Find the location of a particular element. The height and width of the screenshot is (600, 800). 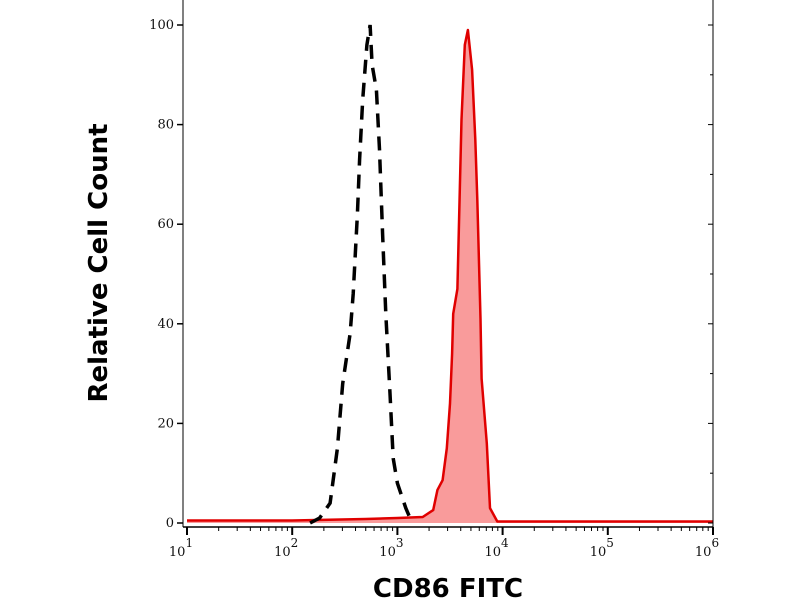

x-tick-label: 10⁶ is located at coordinates (707, 548).